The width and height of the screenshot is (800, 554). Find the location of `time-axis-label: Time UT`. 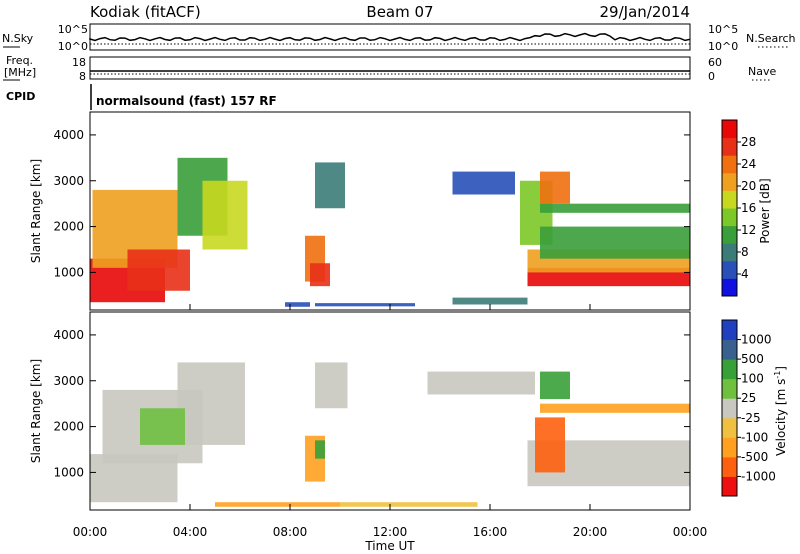

time-axis-label: Time UT is located at coordinates (389, 546).